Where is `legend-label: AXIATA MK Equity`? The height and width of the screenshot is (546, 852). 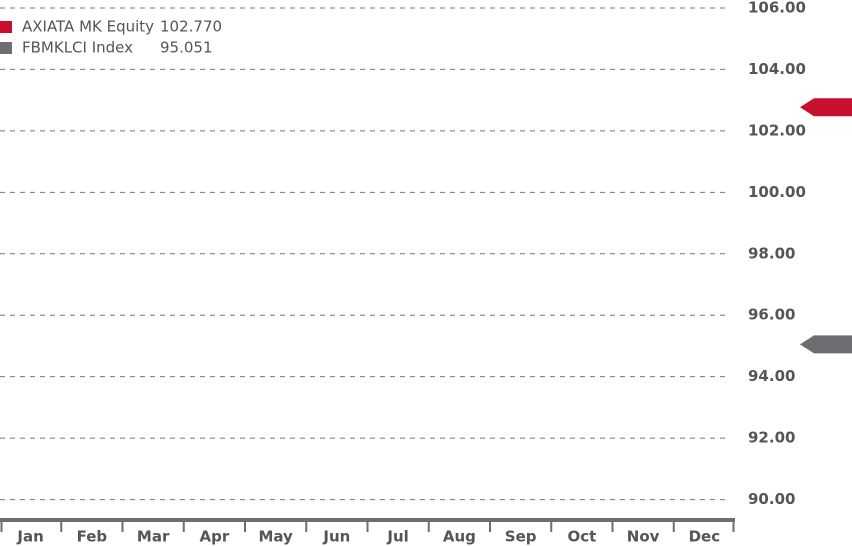 legend-label: AXIATA MK Equity is located at coordinates (88, 27).